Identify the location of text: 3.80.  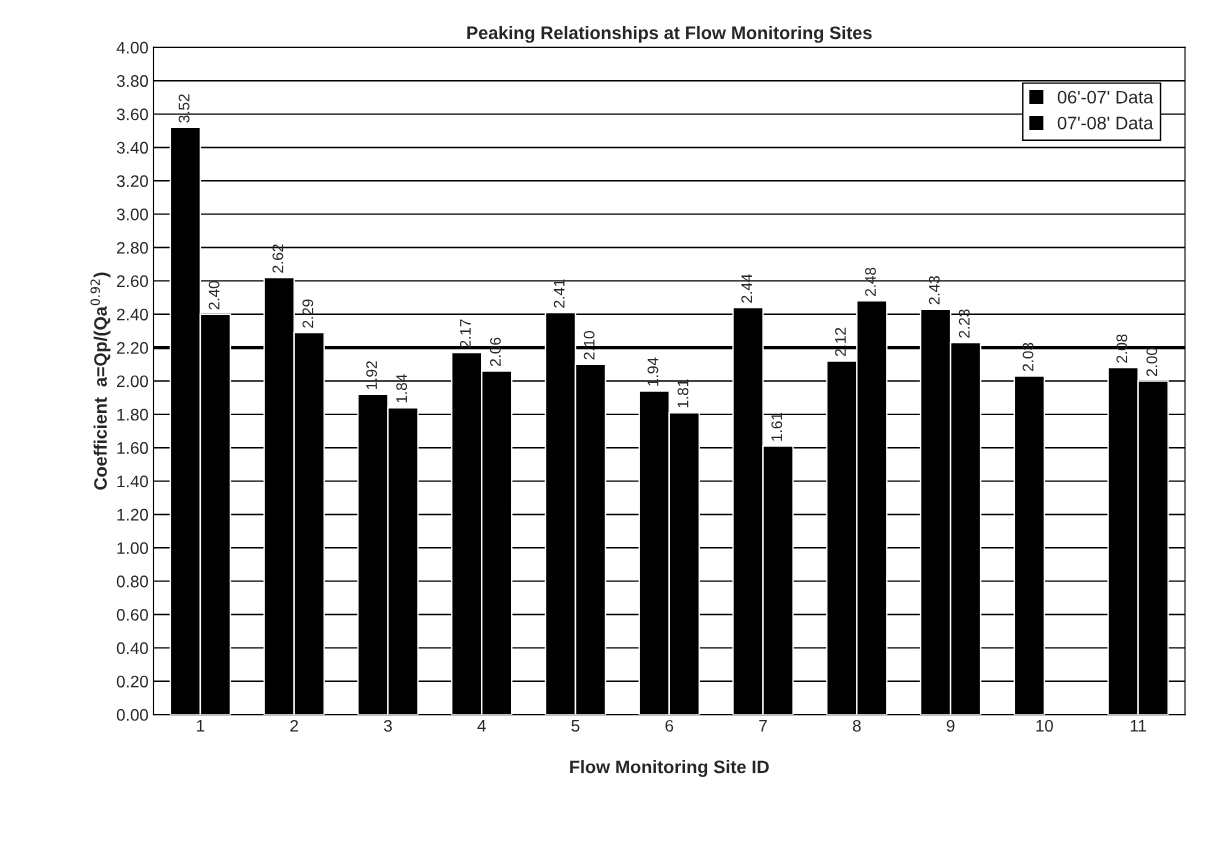
(132, 81).